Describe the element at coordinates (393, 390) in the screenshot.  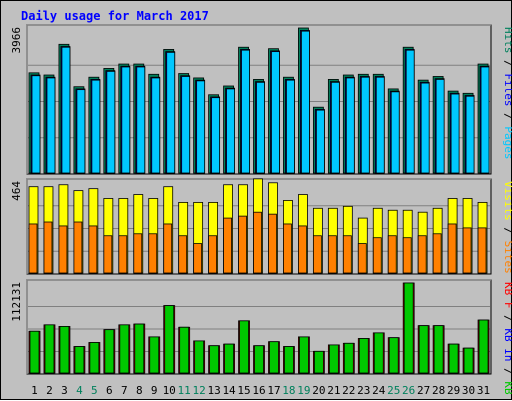
I see `day-label-25: 25` at that location.